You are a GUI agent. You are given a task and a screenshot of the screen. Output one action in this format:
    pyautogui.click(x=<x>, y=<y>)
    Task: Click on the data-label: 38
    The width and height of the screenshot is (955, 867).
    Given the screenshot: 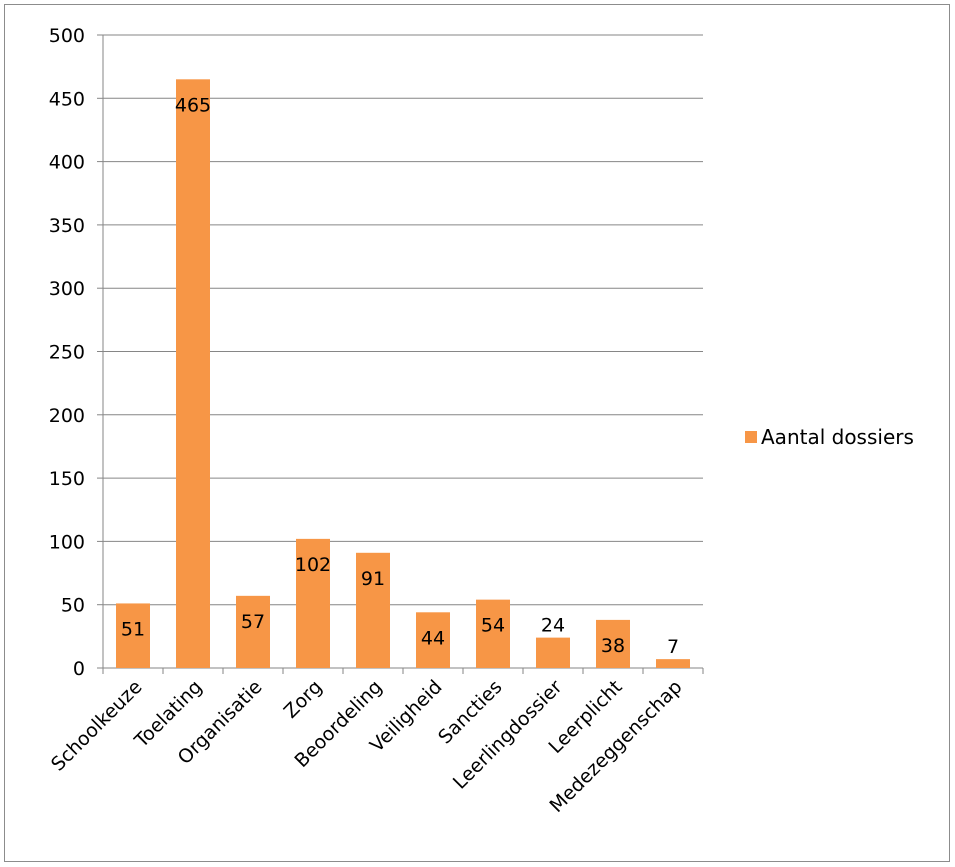 What is the action you would take?
    pyautogui.click(x=613, y=646)
    